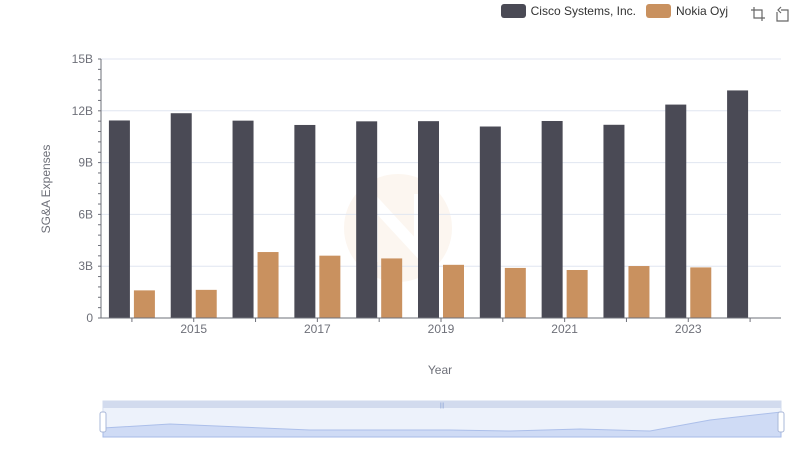 The width and height of the screenshot is (800, 461). I want to click on bar-cisco-2020, so click(490, 222).